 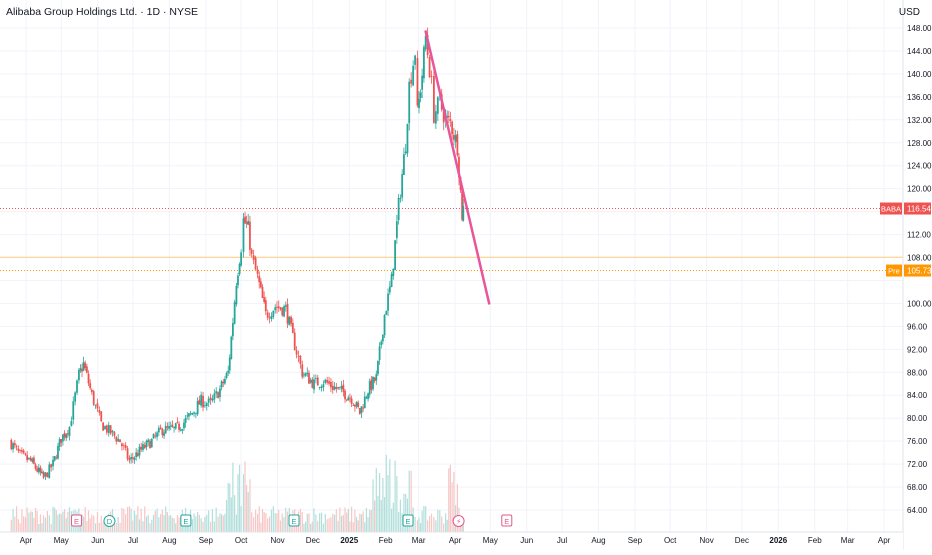 I want to click on price-lines, so click(x=451, y=240).